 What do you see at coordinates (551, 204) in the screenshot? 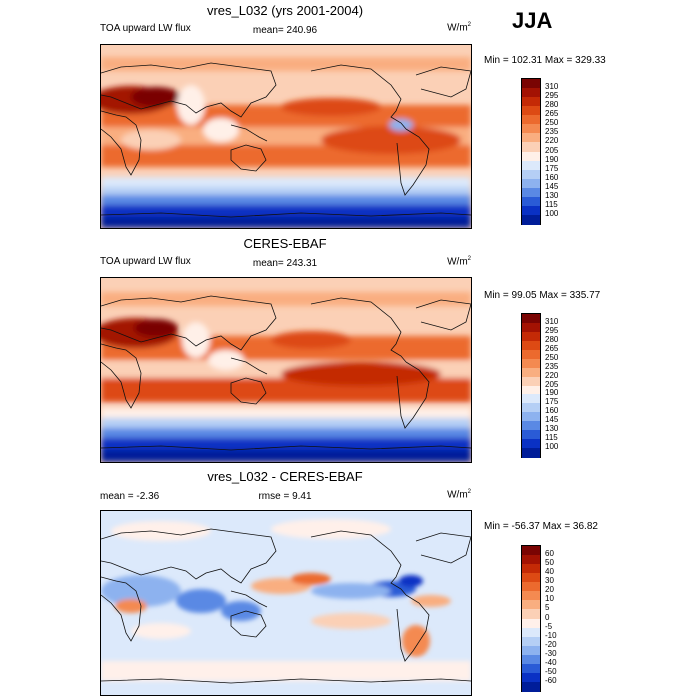
I see `colorbar-abs-1-tick-label: 115` at bounding box center [551, 204].